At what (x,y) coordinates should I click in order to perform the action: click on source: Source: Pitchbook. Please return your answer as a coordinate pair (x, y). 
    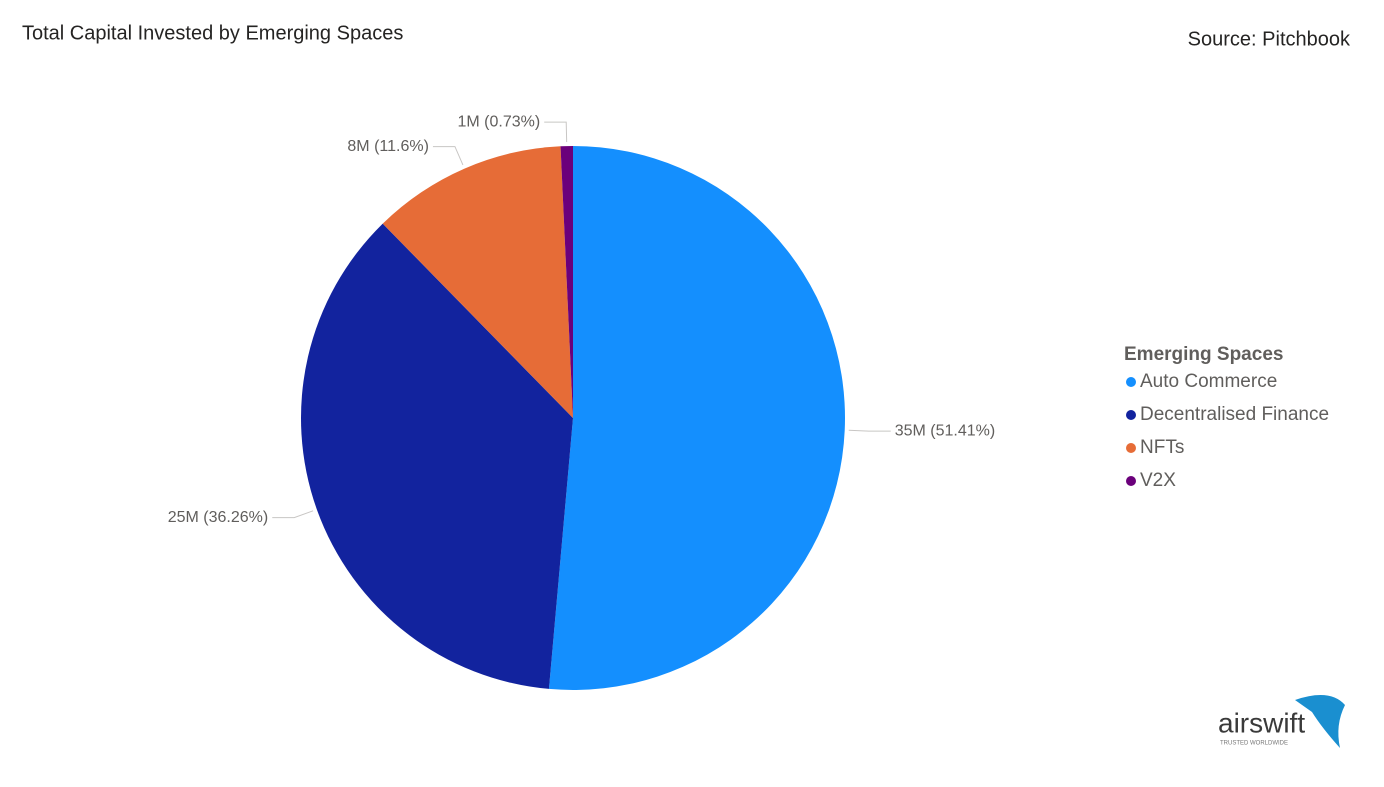
    Looking at the image, I should click on (1269, 39).